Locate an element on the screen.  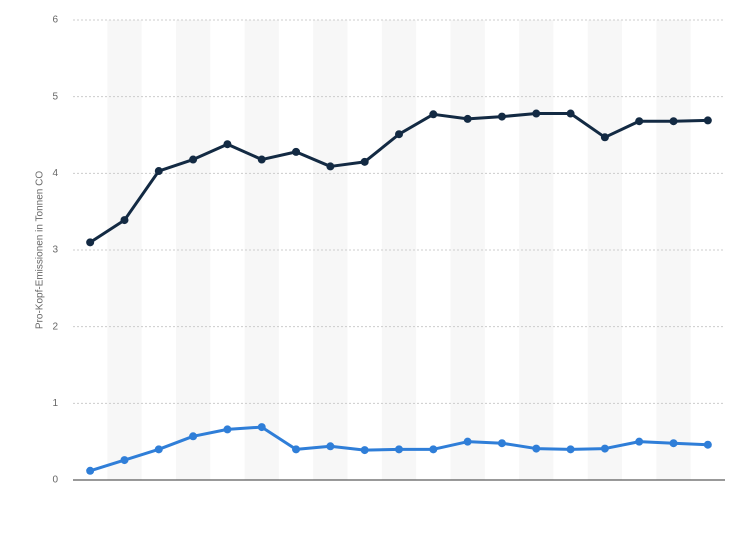
y-tick-label: 3 is located at coordinates (55, 250).